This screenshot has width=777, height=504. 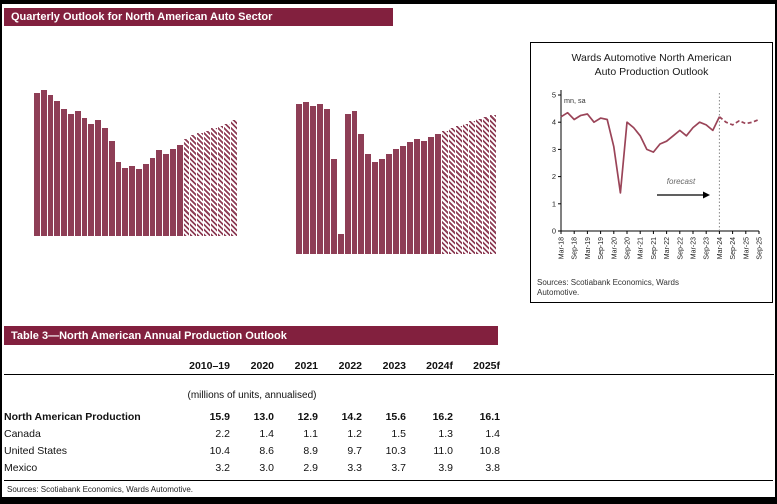 What do you see at coordinates (304, 366) in the screenshot?
I see `col-header: 2021` at bounding box center [304, 366].